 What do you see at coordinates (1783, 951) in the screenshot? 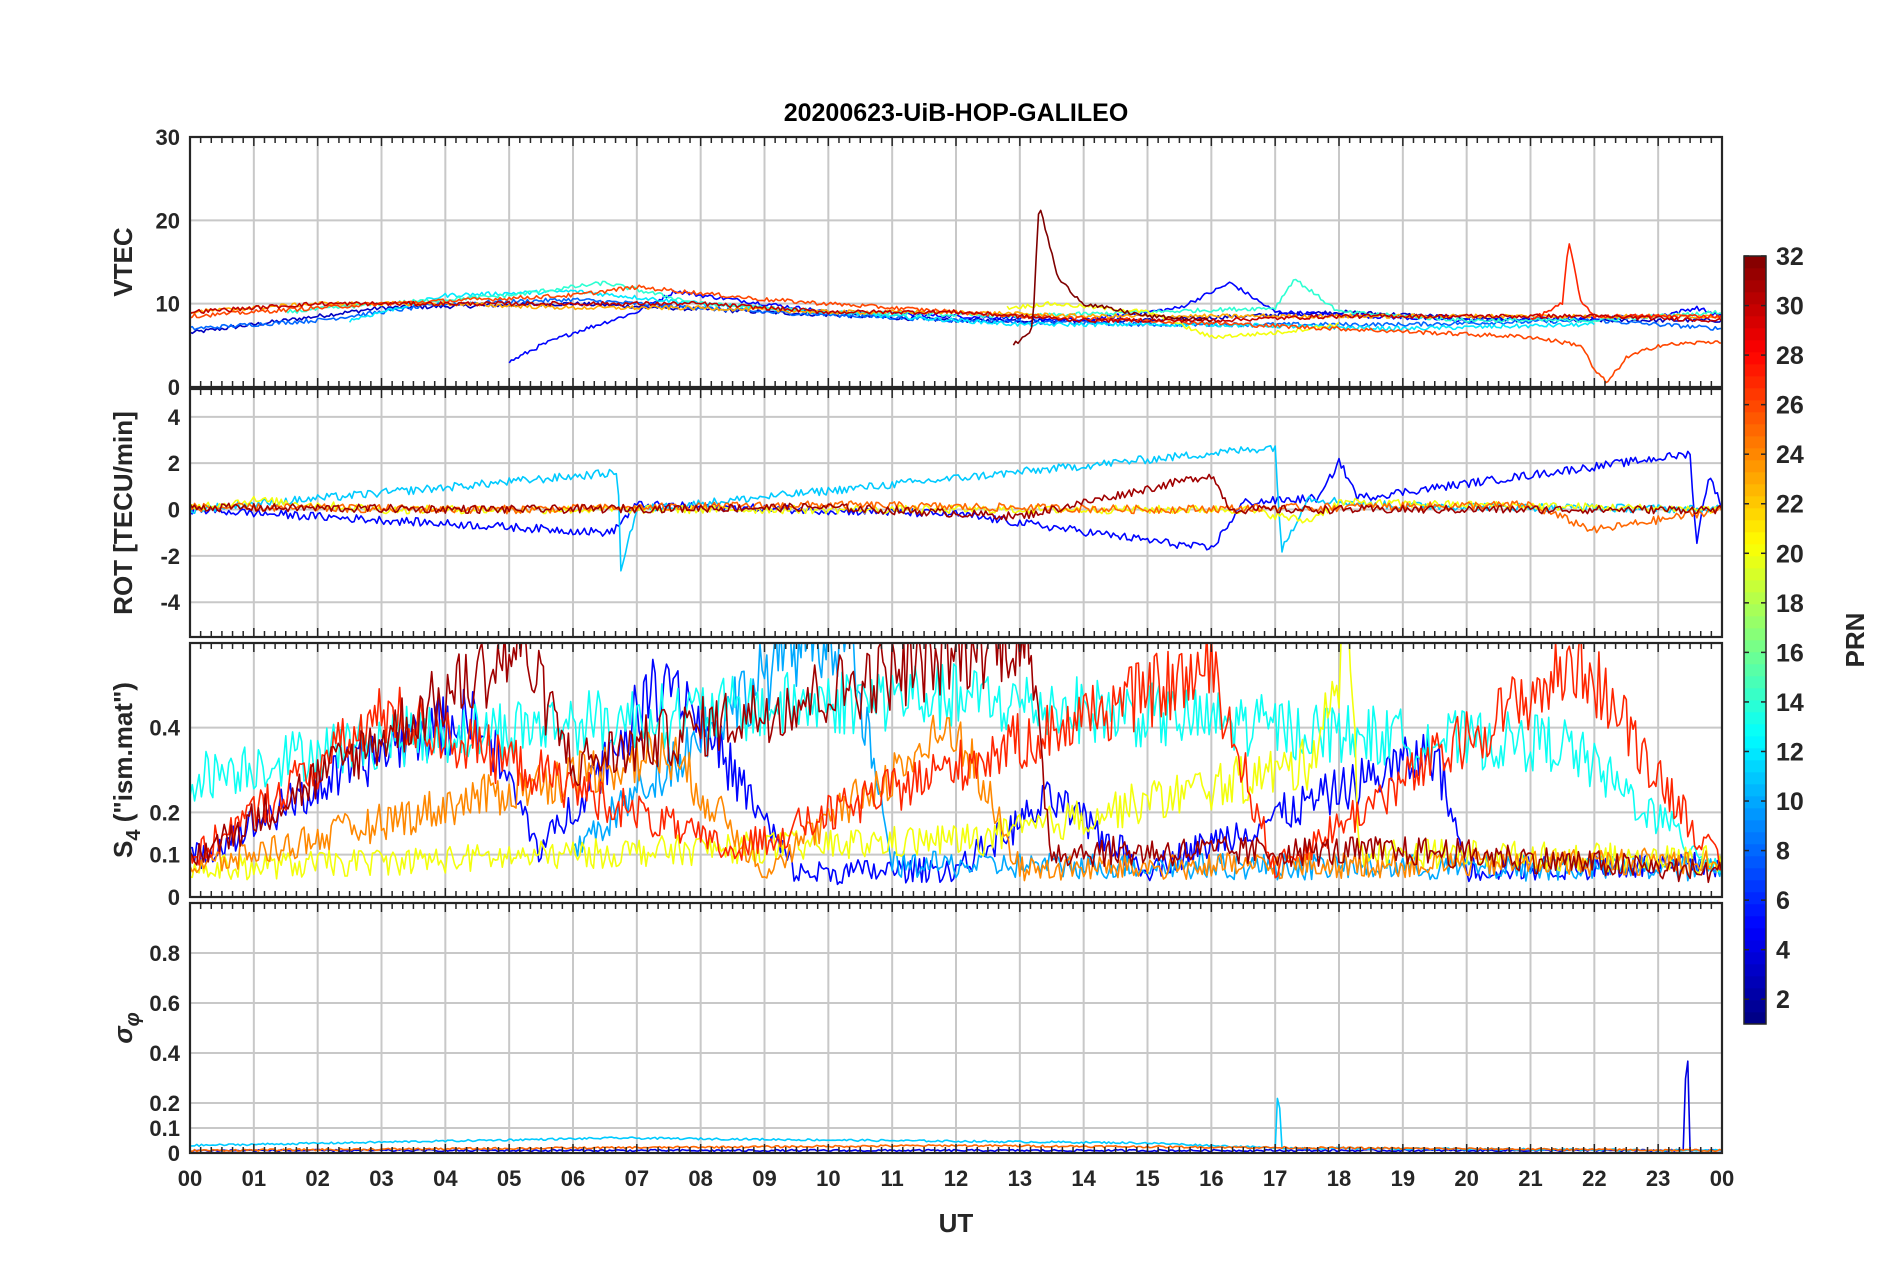
I see `colorbar-tick-label: 4` at bounding box center [1783, 951].